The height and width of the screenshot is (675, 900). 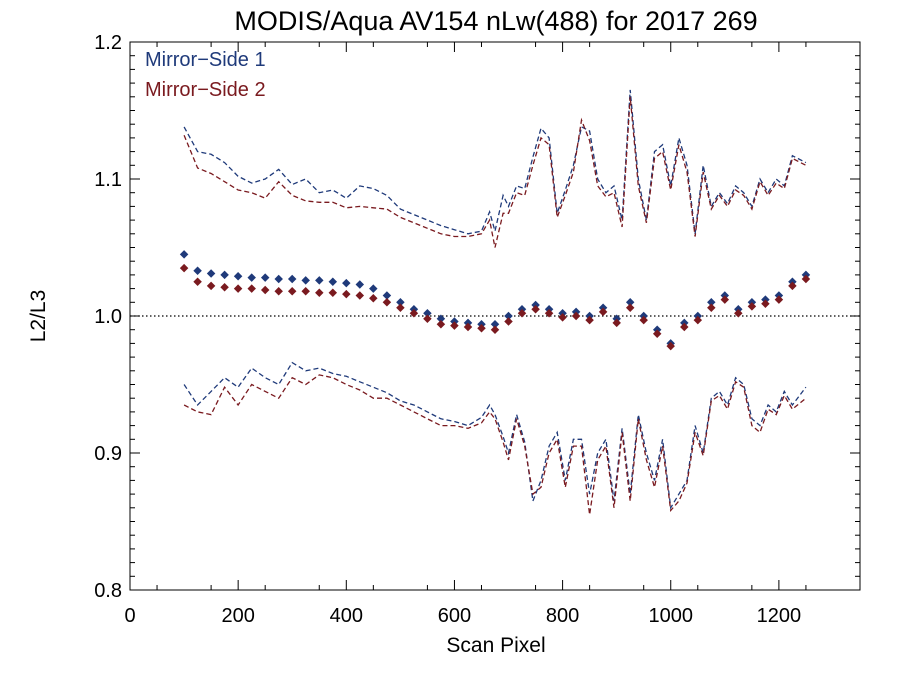 I want to click on legend: Mirror−Side 1 Mirror−Side 2, so click(x=205, y=75).